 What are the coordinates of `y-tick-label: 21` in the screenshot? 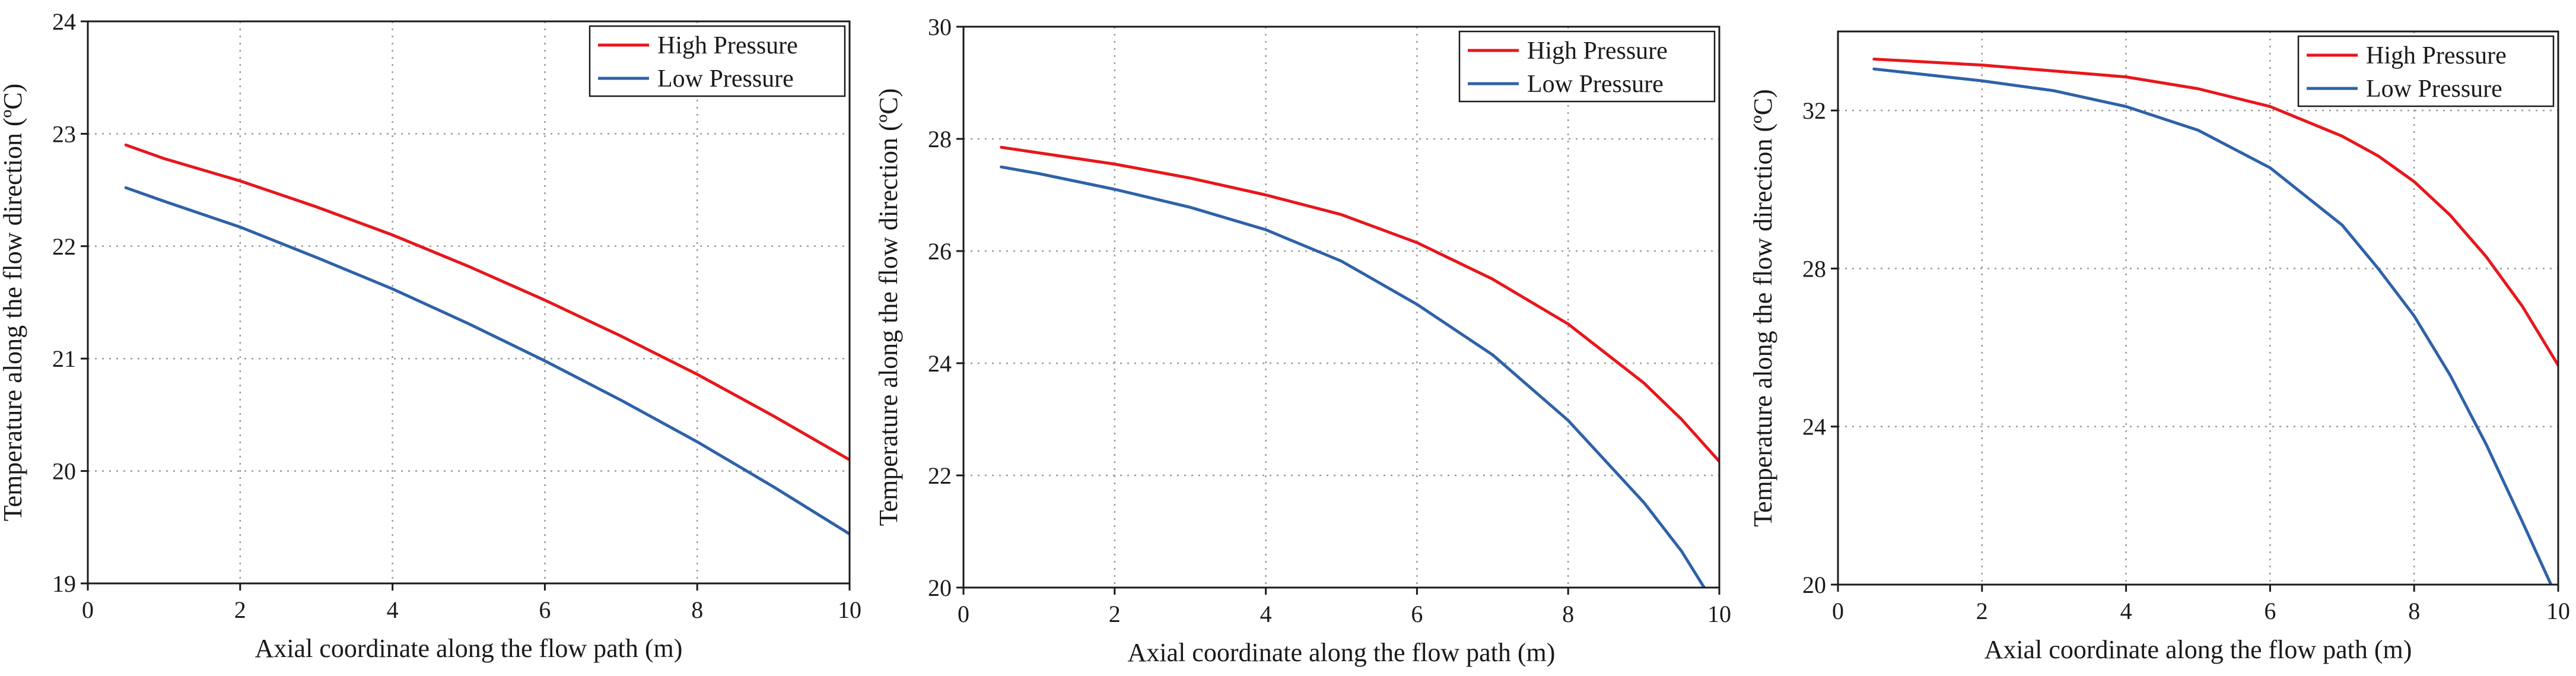 It's located at (64, 358).